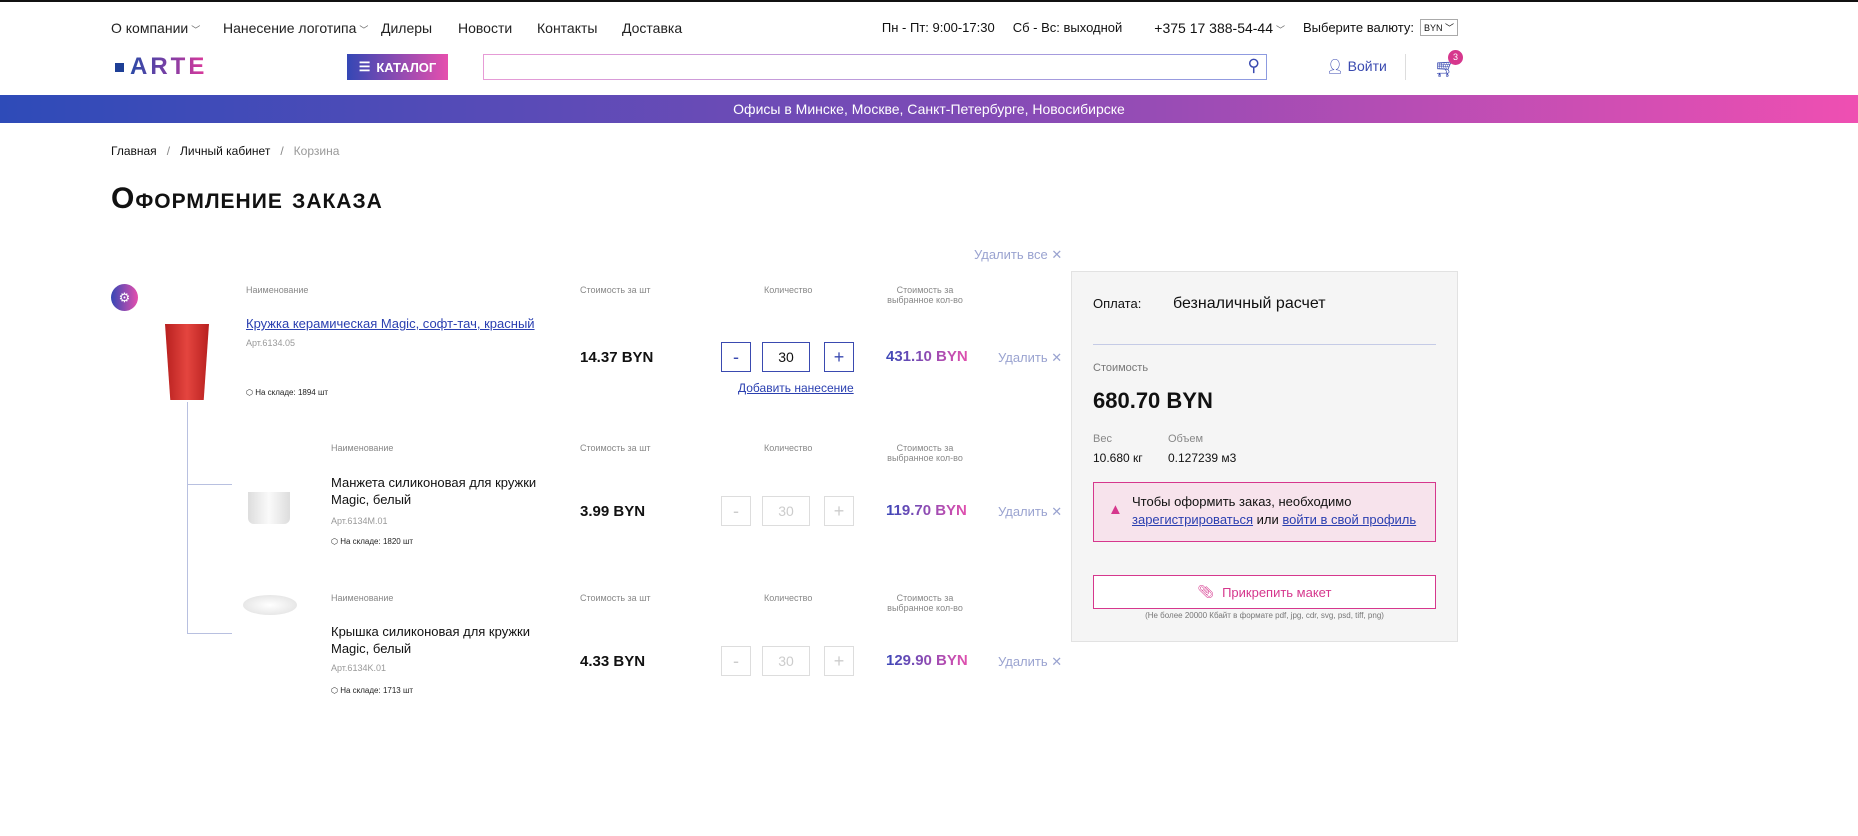 This screenshot has height=836, width=1858. I want to click on hours-weekend: Сб - Вс: выходной, so click(1067, 27).